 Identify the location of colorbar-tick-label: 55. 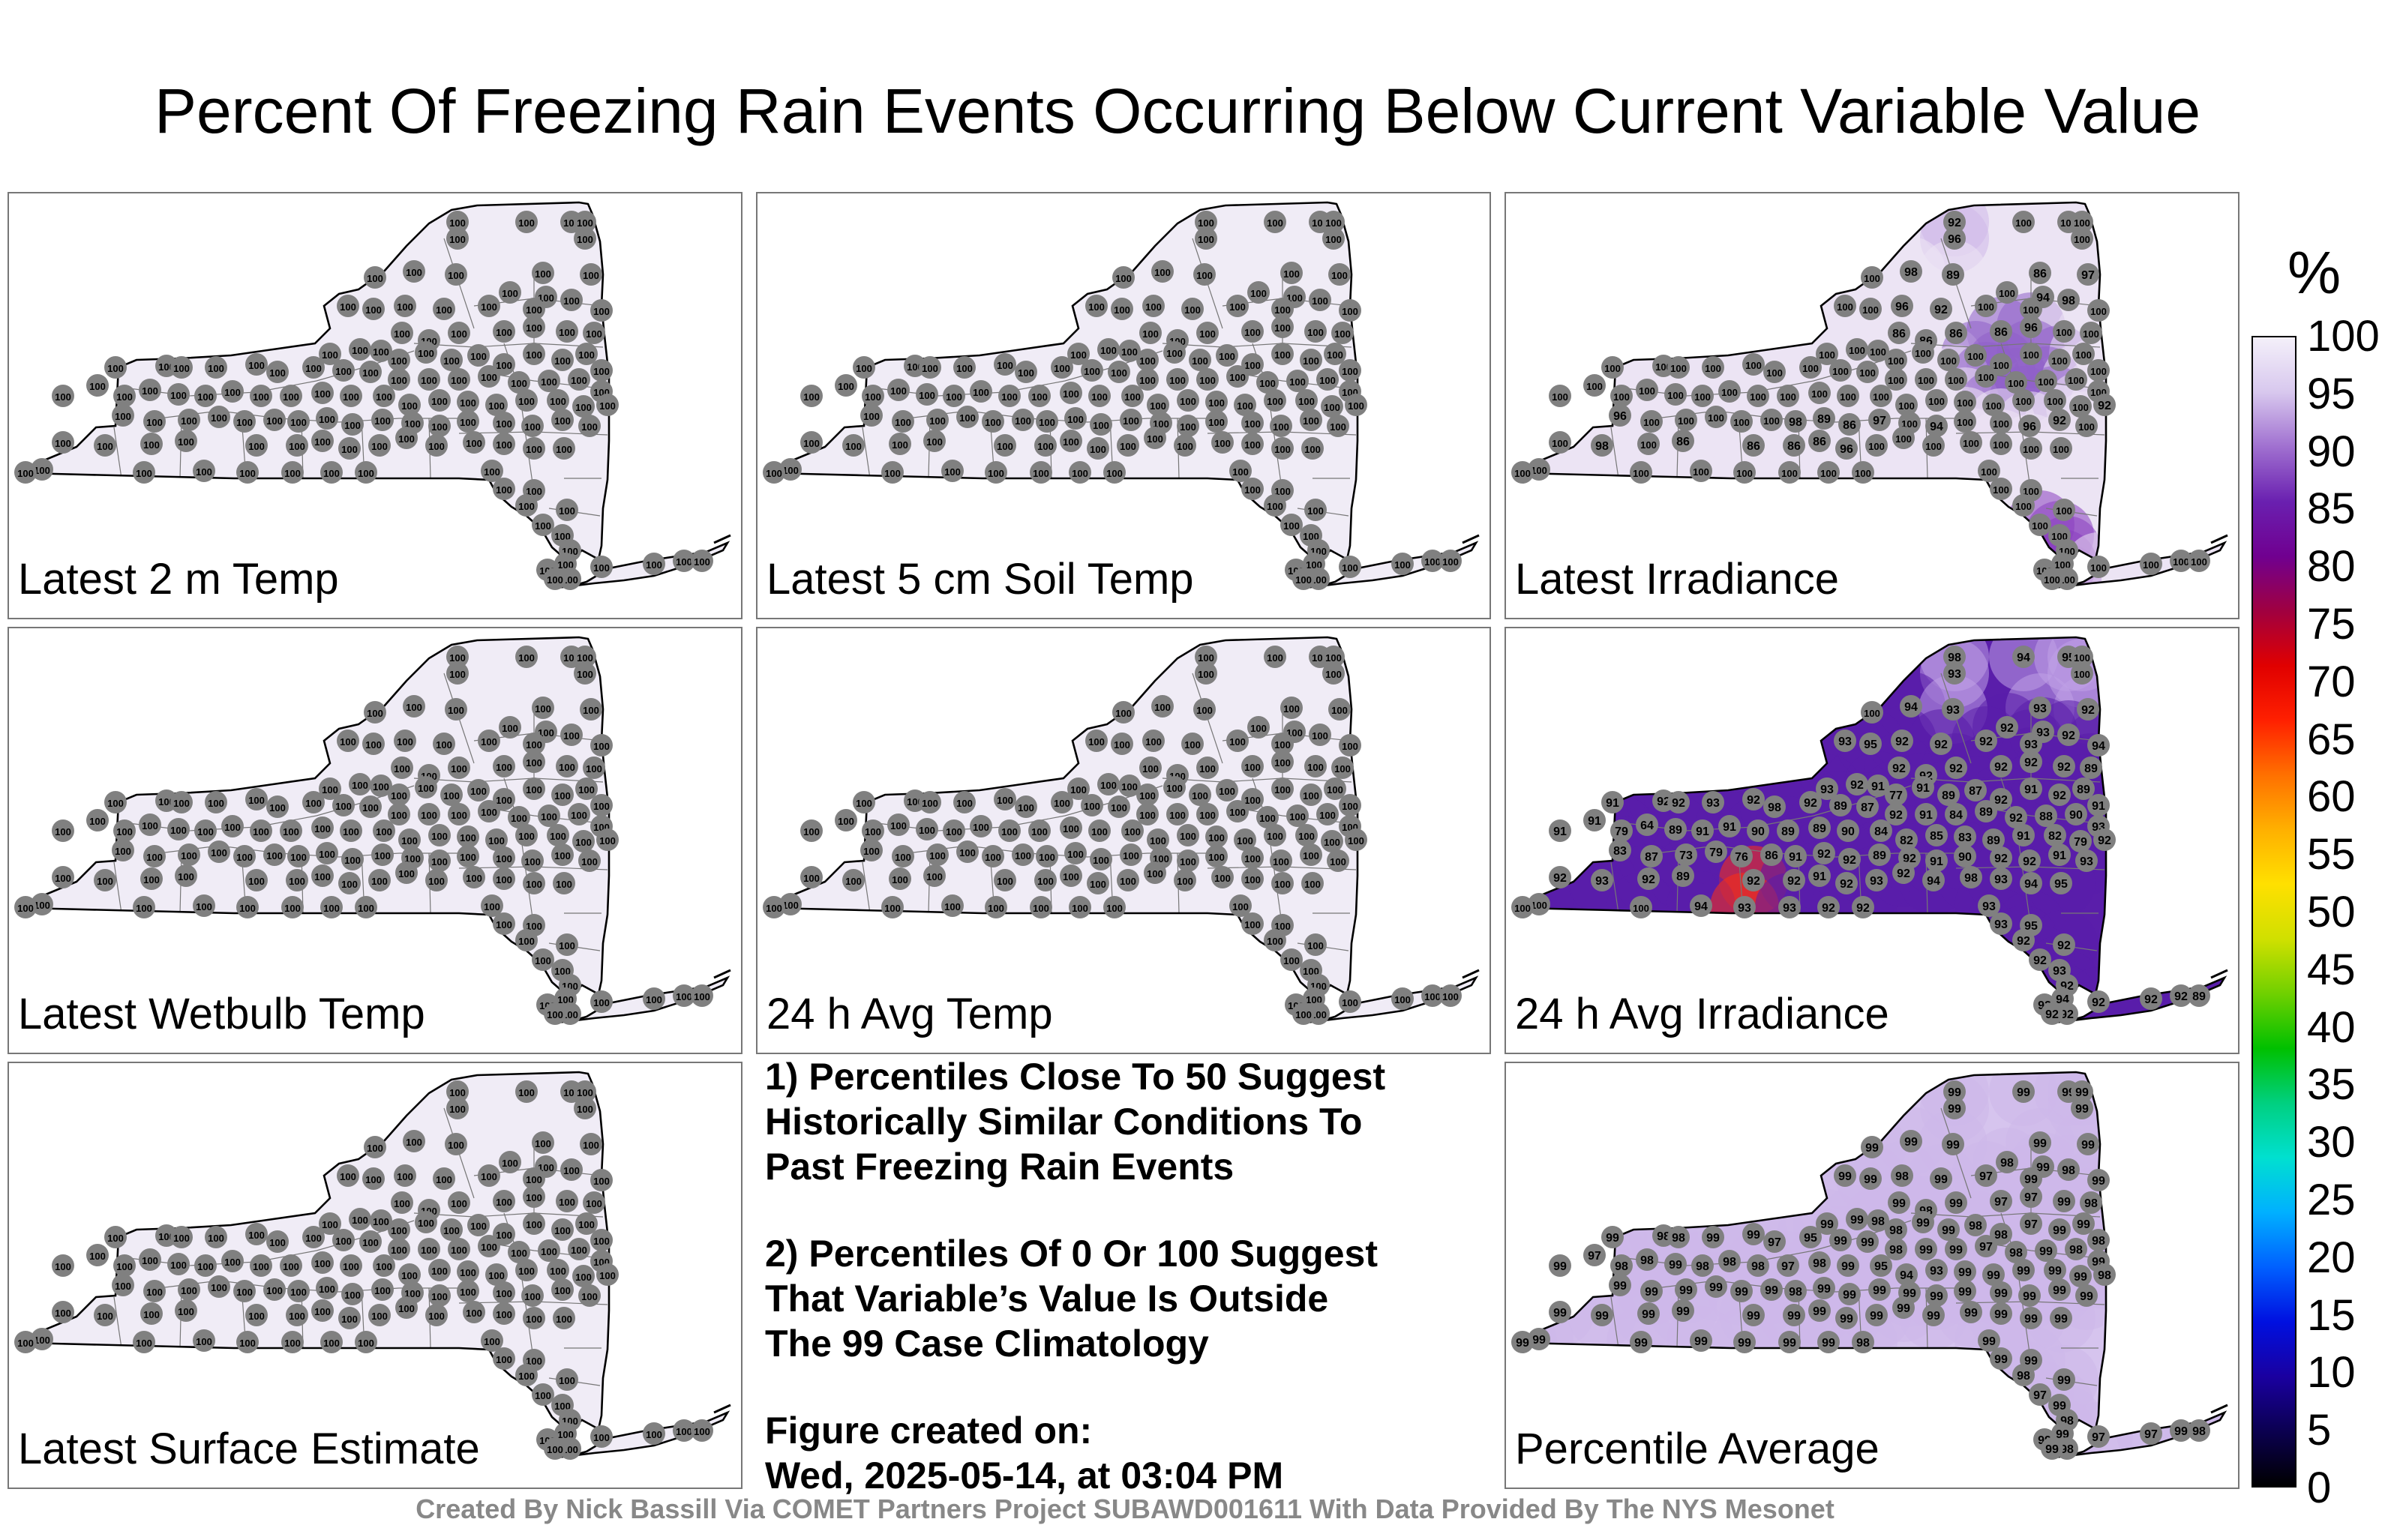
(2331, 854).